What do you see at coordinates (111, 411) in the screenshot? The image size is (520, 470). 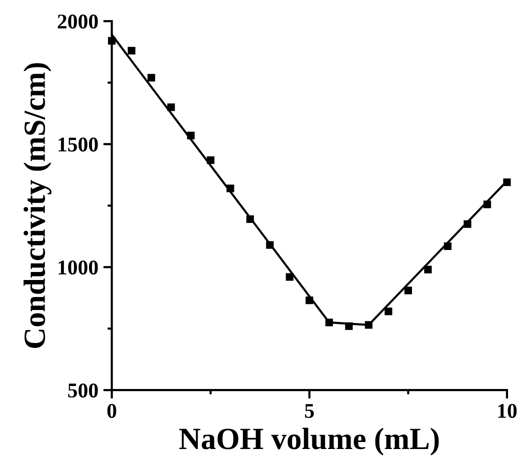 I see `x-tick-label: 0` at bounding box center [111, 411].